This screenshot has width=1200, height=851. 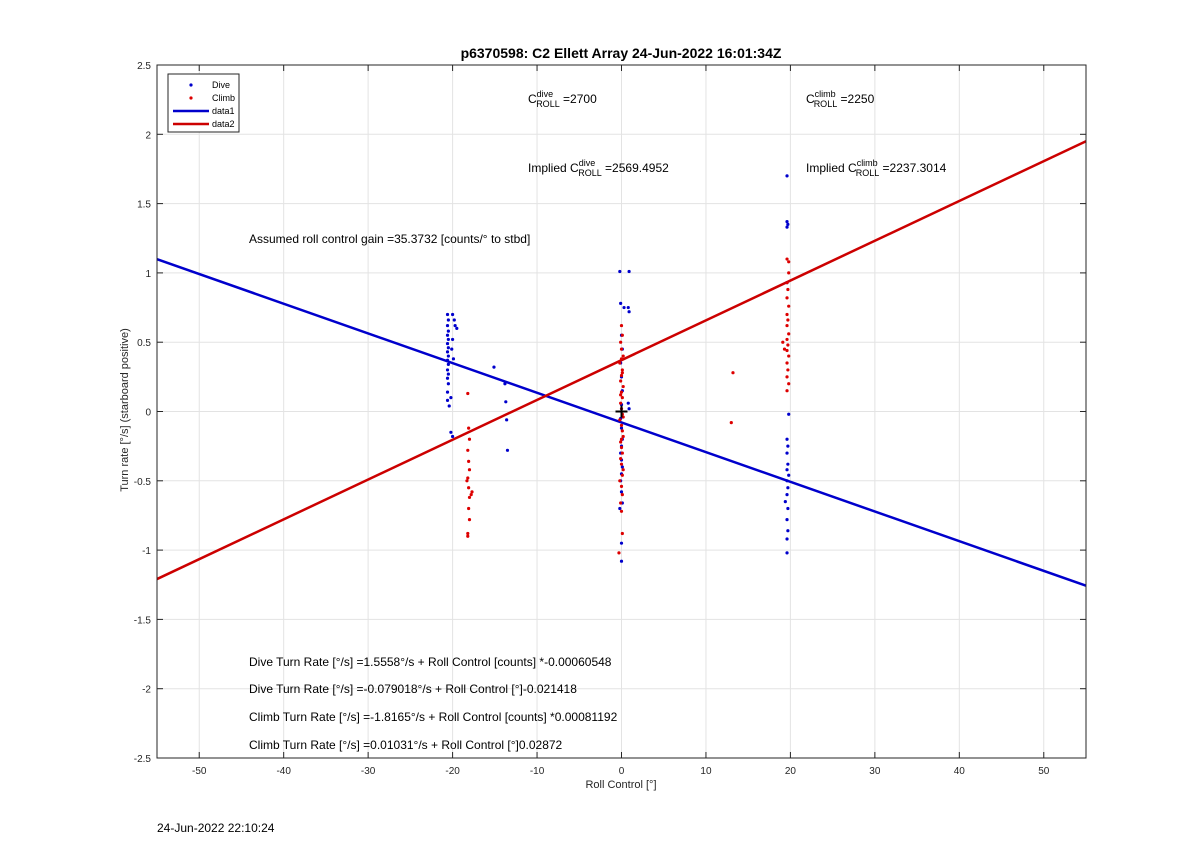 I want to click on legend-dive-label: Dive, so click(x=221, y=85).